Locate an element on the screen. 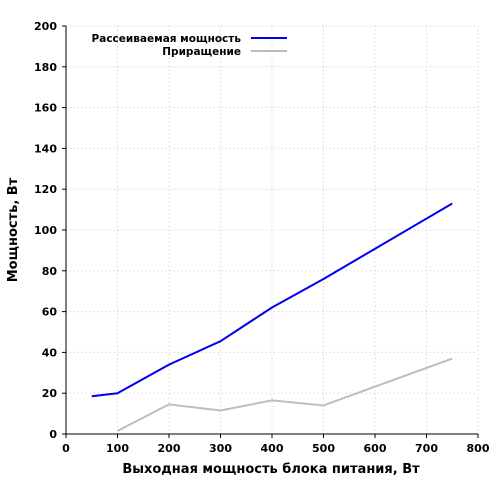 The width and height of the screenshot is (500, 504). y-tick-label: 120 is located at coordinates (45, 189).